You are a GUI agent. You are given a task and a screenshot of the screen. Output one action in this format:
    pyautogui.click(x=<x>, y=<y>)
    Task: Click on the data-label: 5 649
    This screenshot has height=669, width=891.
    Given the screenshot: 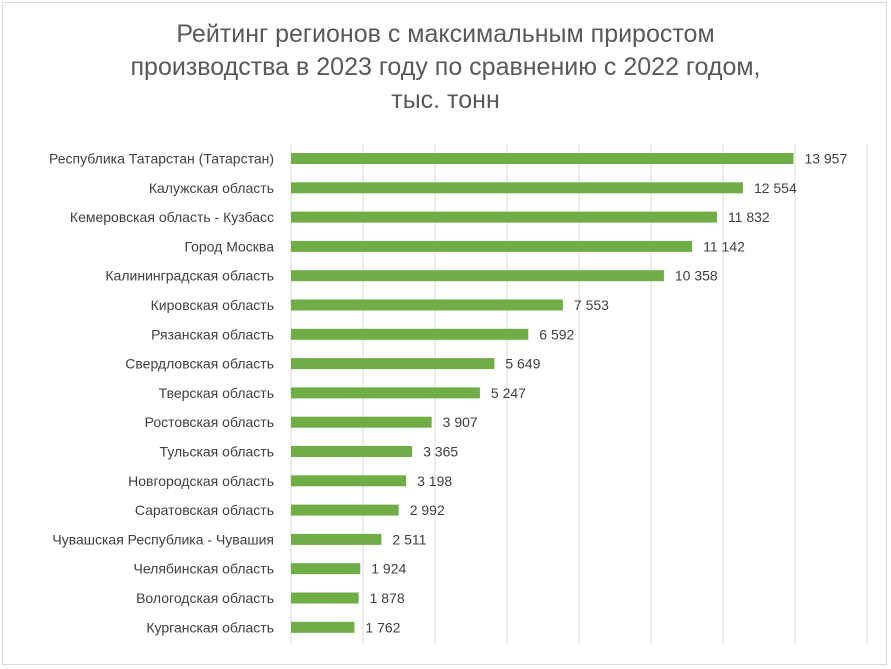 What is the action you would take?
    pyautogui.click(x=522, y=364)
    